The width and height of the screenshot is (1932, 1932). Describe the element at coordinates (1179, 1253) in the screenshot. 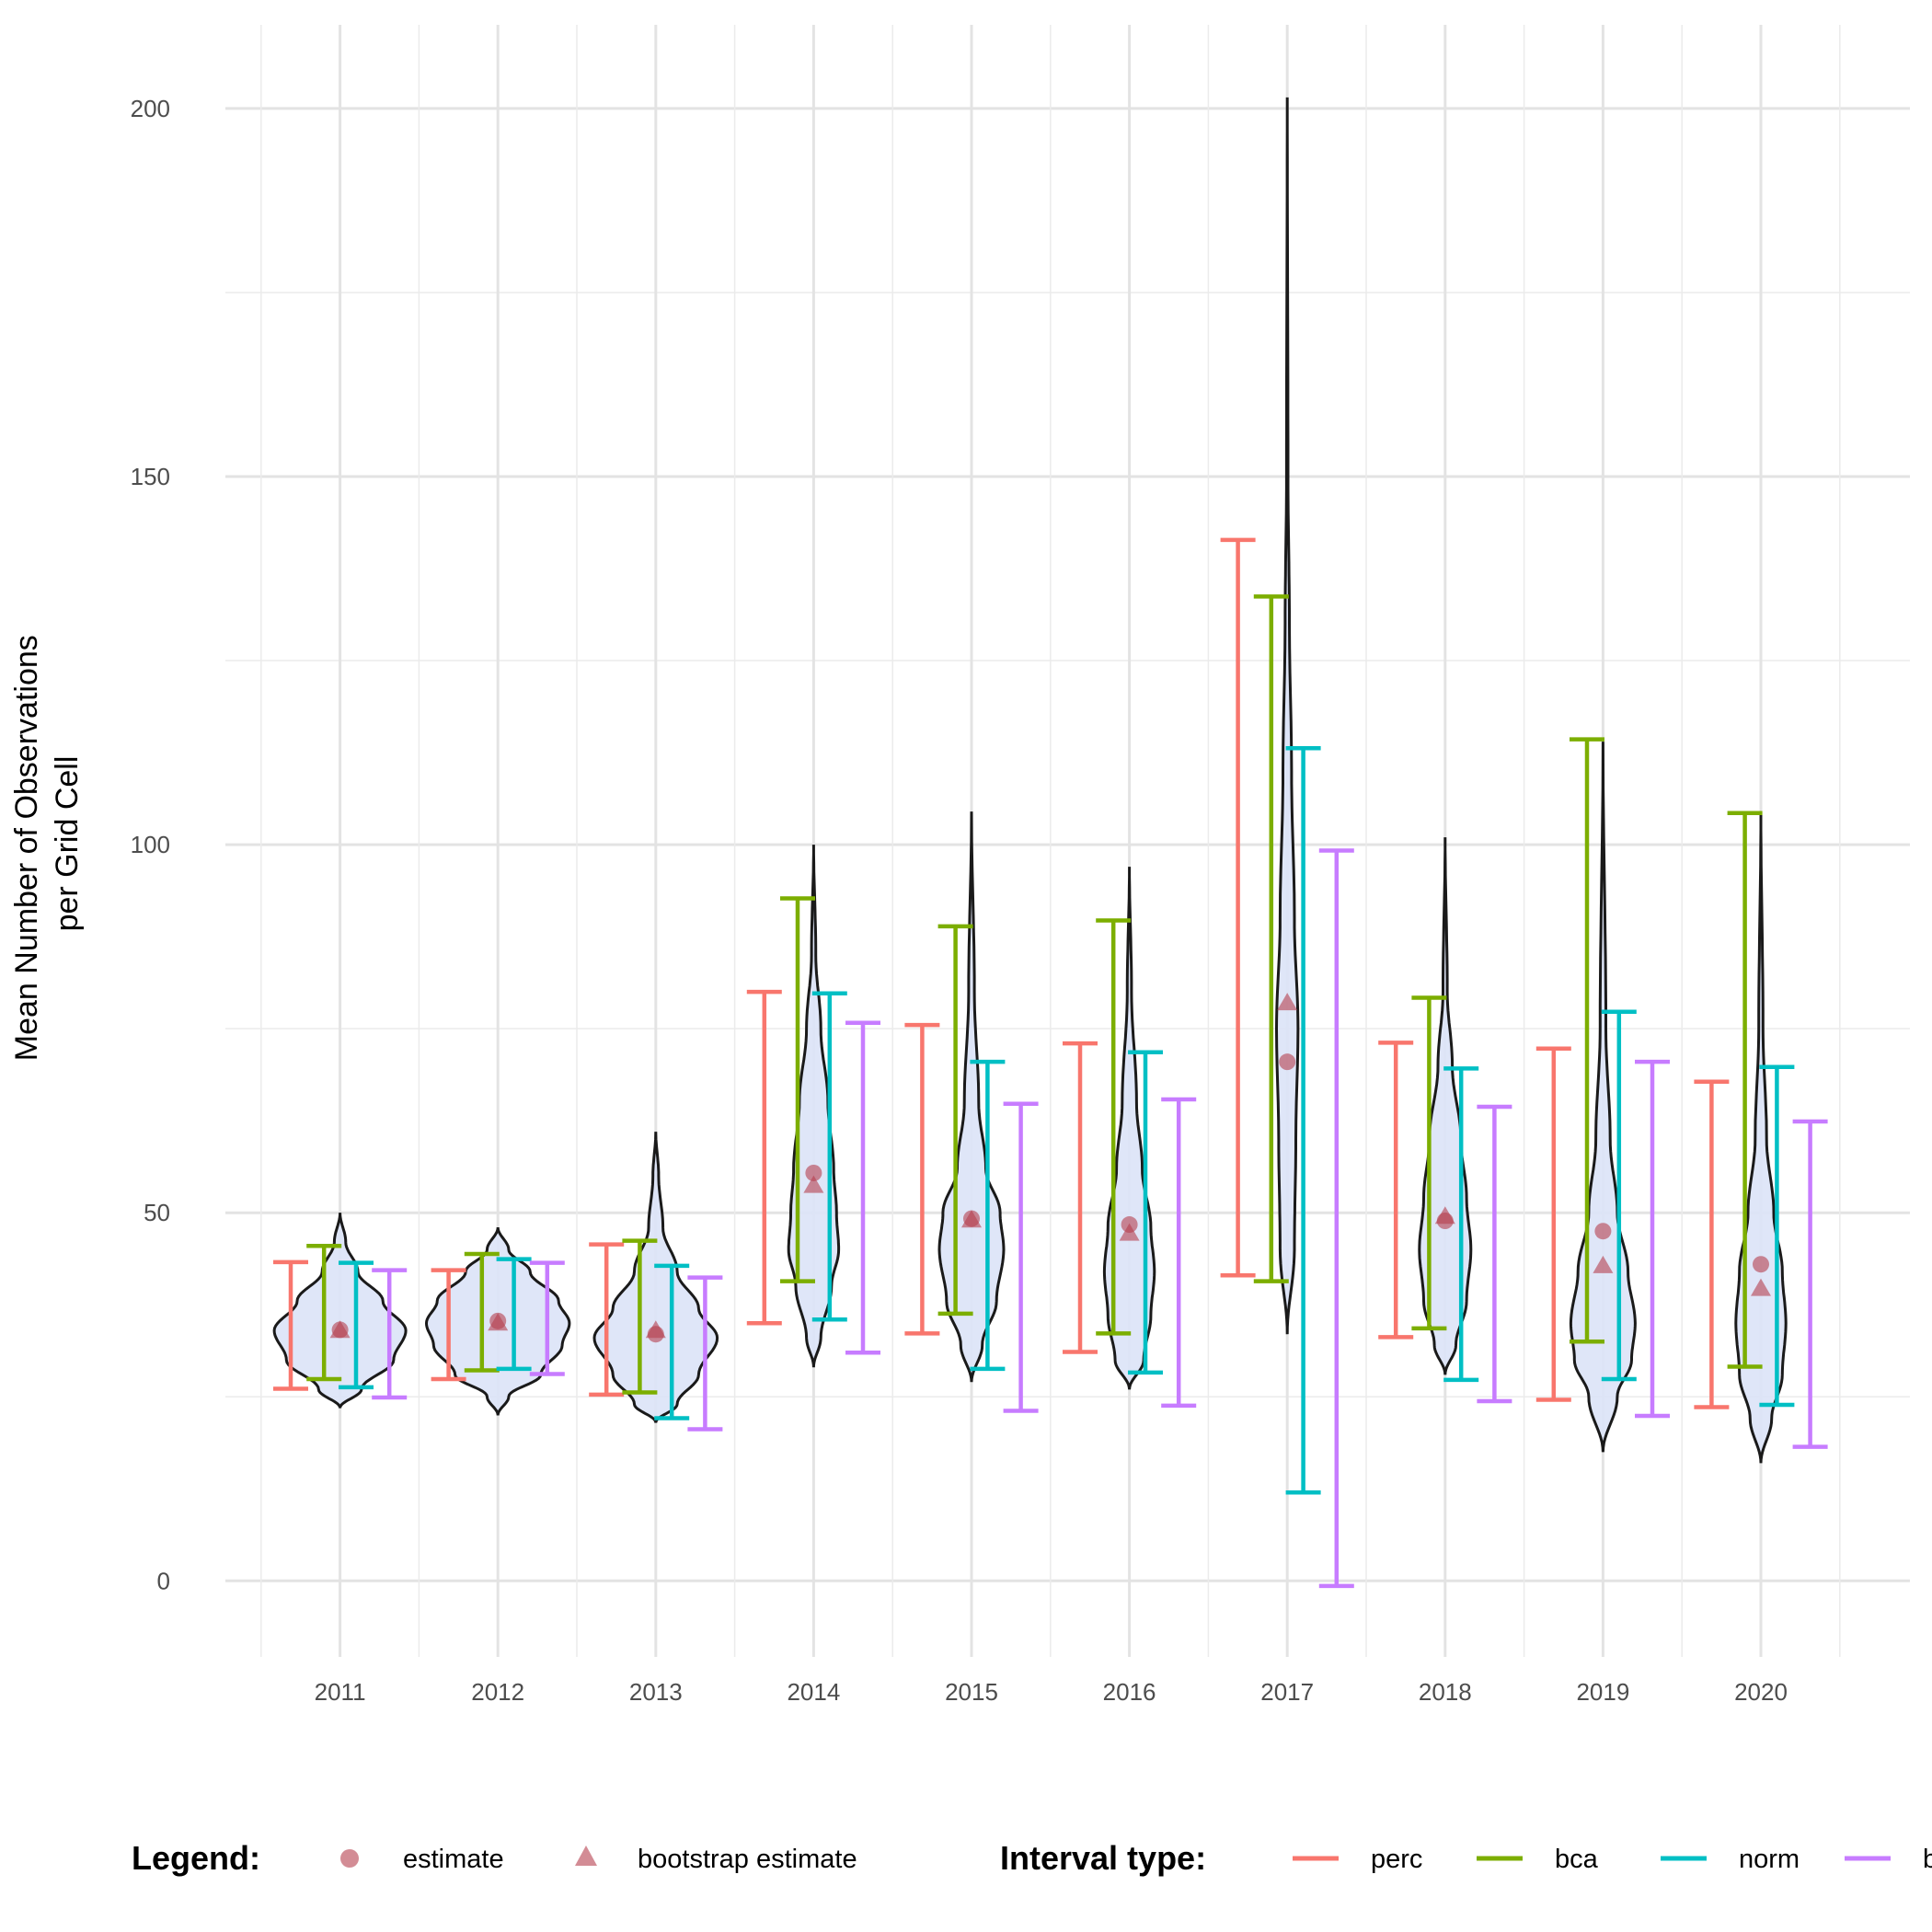

I see `basic-interval-2016` at that location.